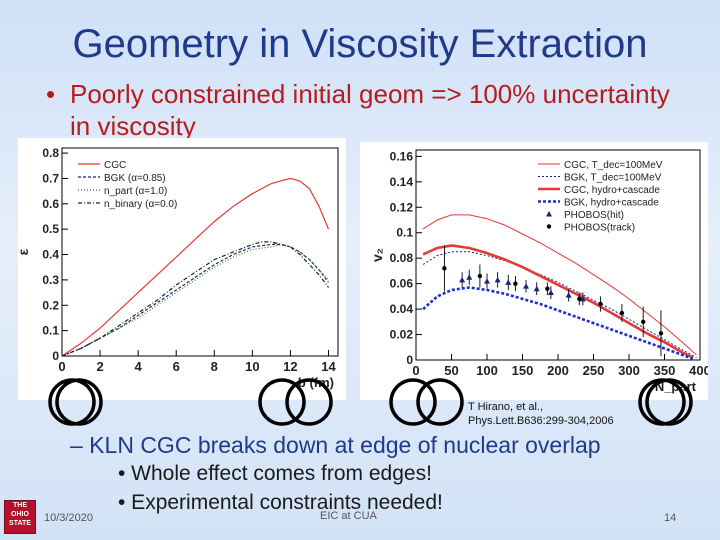 The width and height of the screenshot is (720, 540). Describe the element at coordinates (599, 228) in the screenshot. I see `legend-label: PHOBOS(track)` at that location.